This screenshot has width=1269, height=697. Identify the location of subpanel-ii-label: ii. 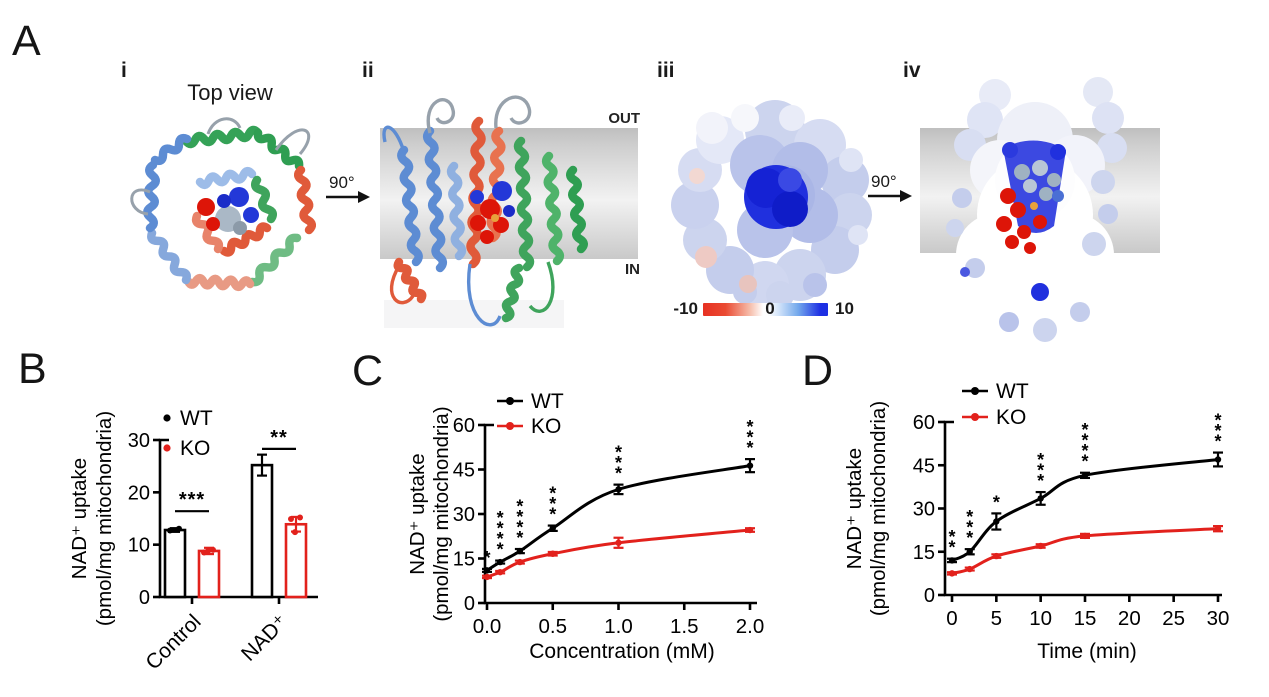
(368, 70).